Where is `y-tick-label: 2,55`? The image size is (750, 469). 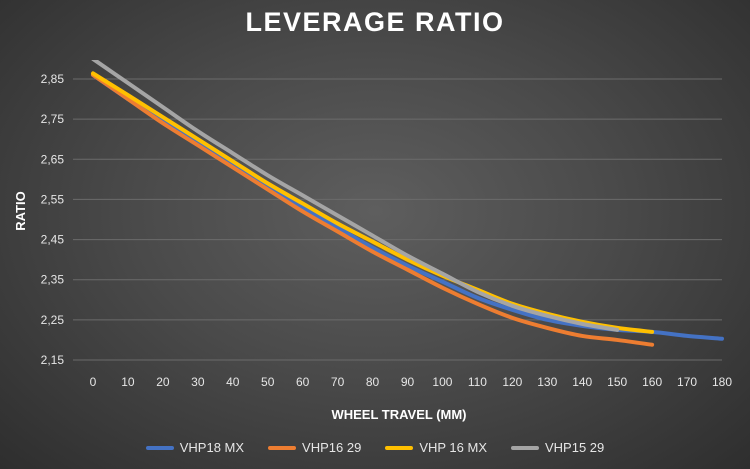
y-tick-label: 2,55 is located at coordinates (53, 199).